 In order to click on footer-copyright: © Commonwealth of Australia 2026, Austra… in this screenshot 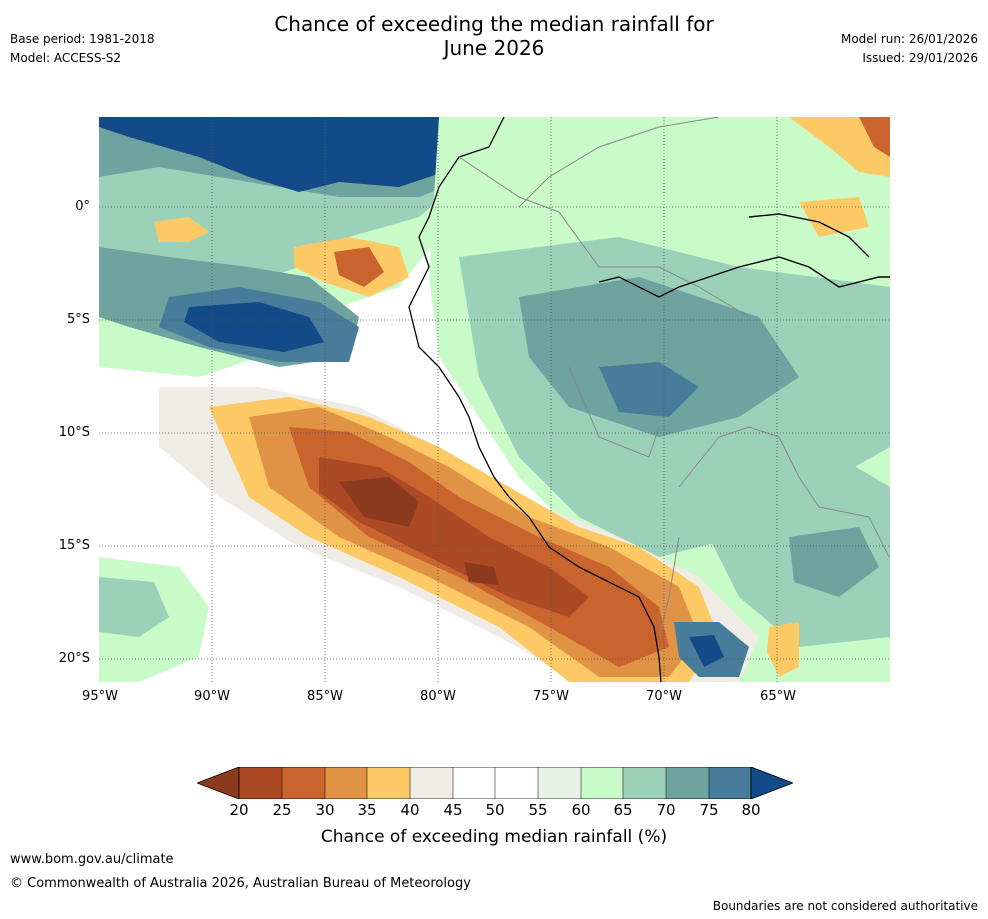, I will do `click(240, 883)`.